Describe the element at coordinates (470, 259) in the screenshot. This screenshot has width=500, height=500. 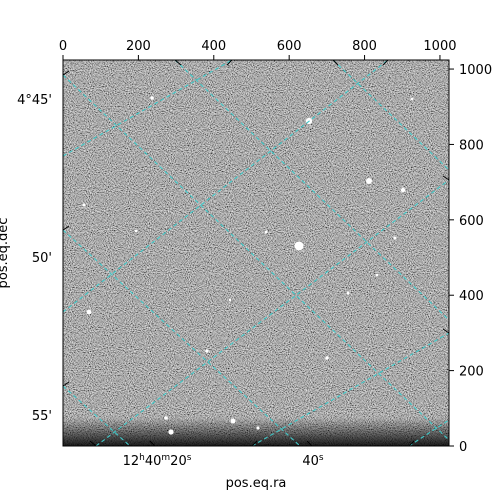
I see `right-axis: 0 200 400 600 800 1000` at that location.